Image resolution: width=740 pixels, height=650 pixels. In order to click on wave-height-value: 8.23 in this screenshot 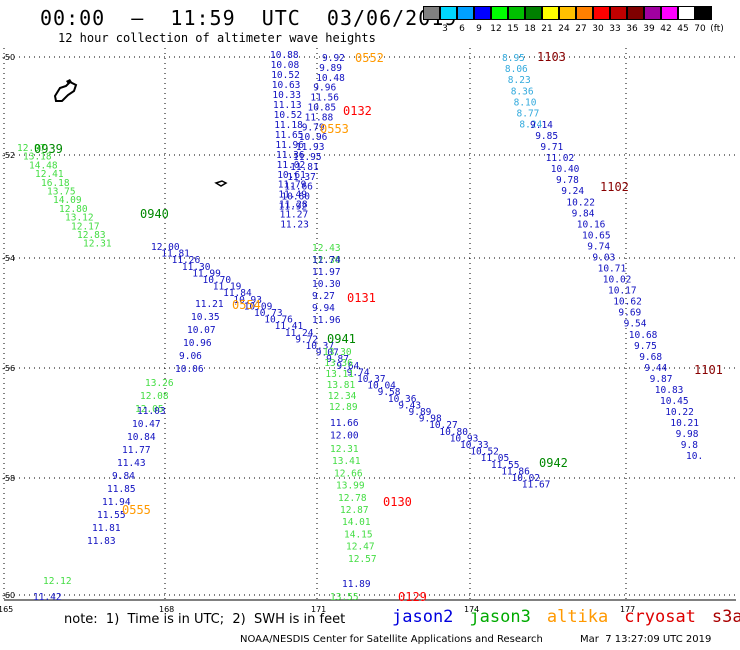, I will do `click(519, 80)`.